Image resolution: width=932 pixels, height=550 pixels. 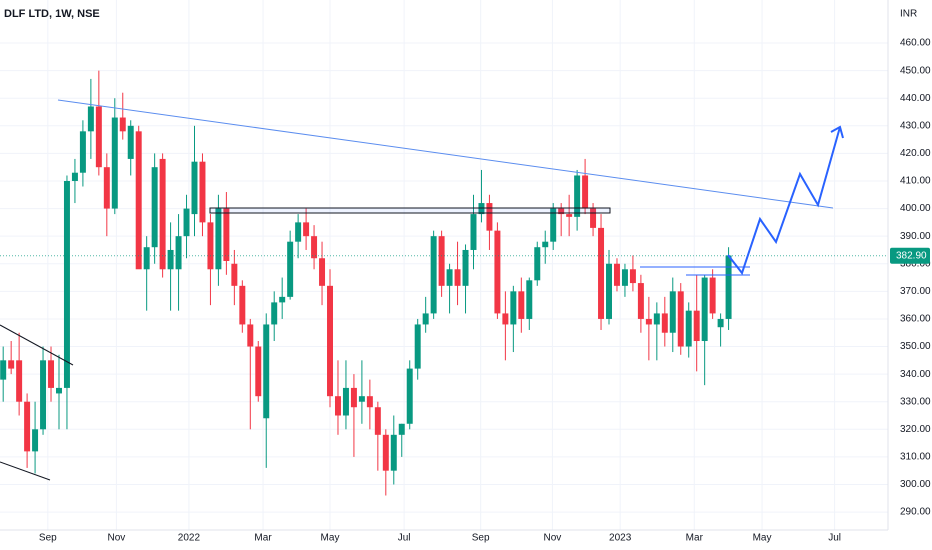 I want to click on y-tick-label: 400.00, so click(x=915, y=208).